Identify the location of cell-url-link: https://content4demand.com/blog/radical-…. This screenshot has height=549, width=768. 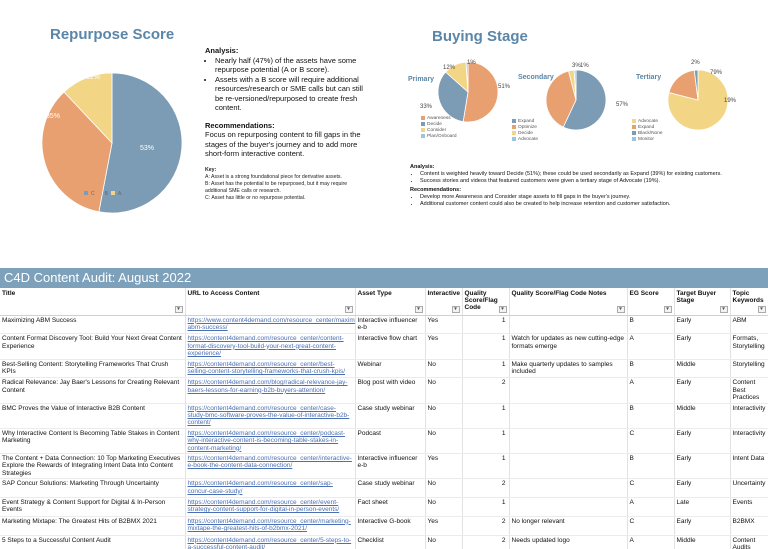
(270, 390).